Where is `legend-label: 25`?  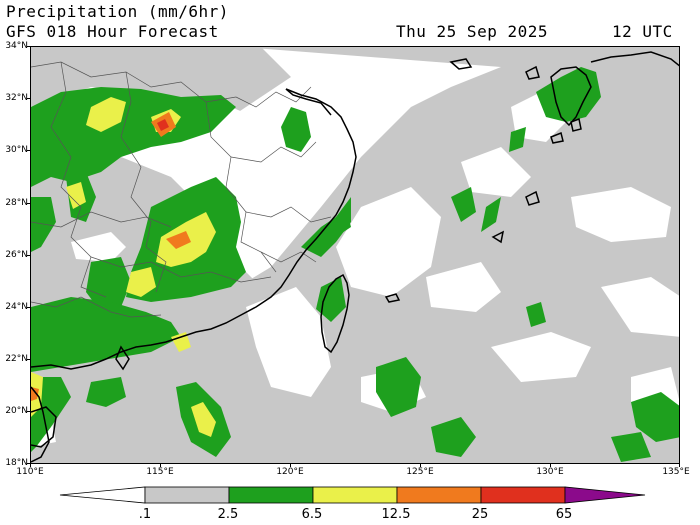 legend-label: 25 is located at coordinates (480, 514).